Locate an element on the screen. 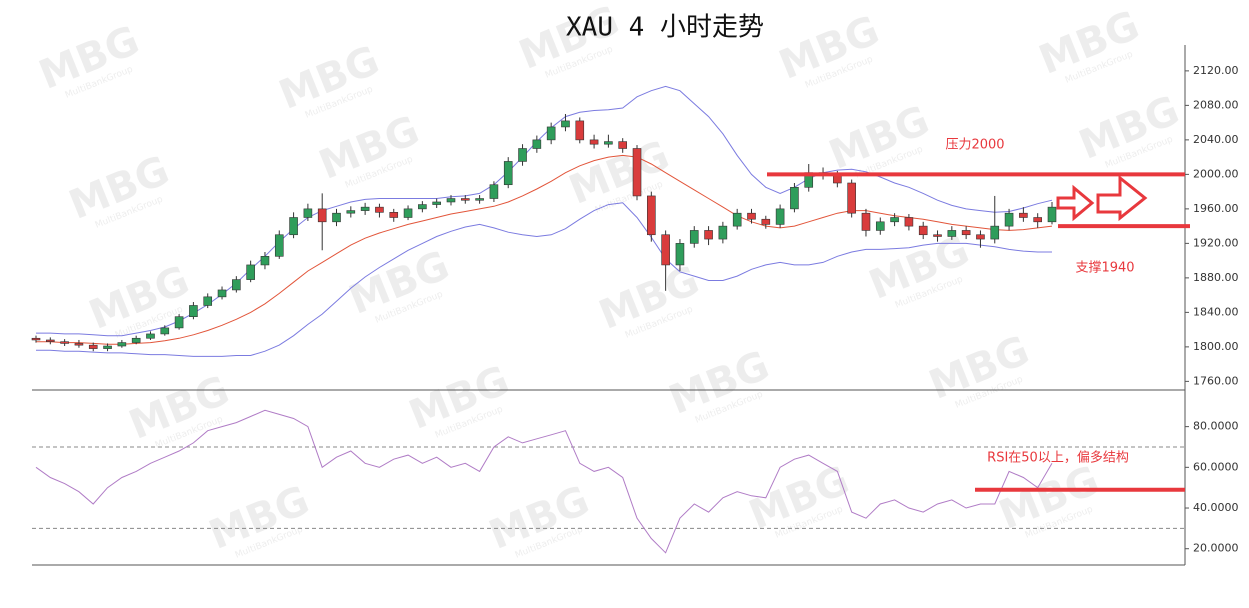 The image size is (1249, 608). chart-title: XAU 4 小时走势 is located at coordinates (665, 28).